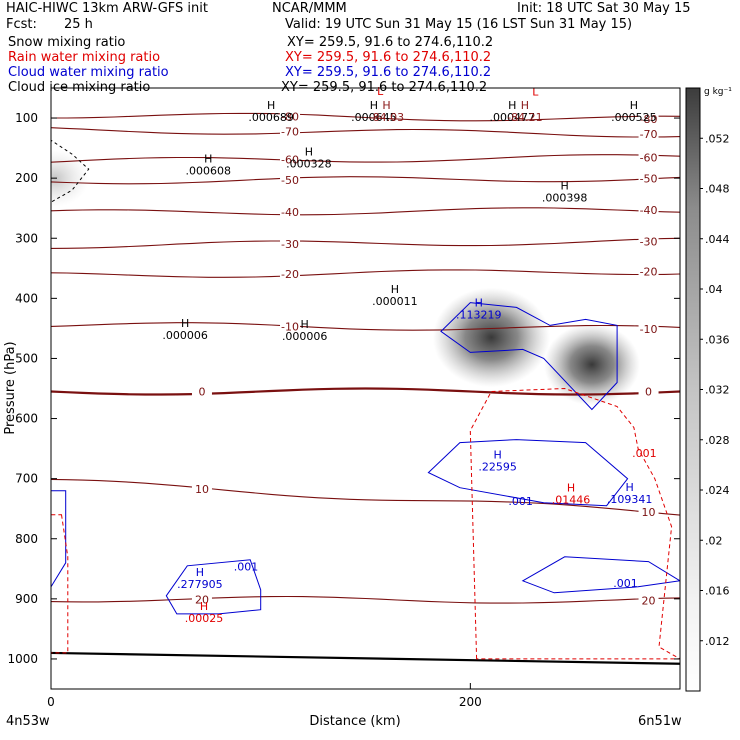 The width and height of the screenshot is (740, 740). What do you see at coordinates (395, 301) in the screenshot?
I see `extremum-value: .000011` at bounding box center [395, 301].